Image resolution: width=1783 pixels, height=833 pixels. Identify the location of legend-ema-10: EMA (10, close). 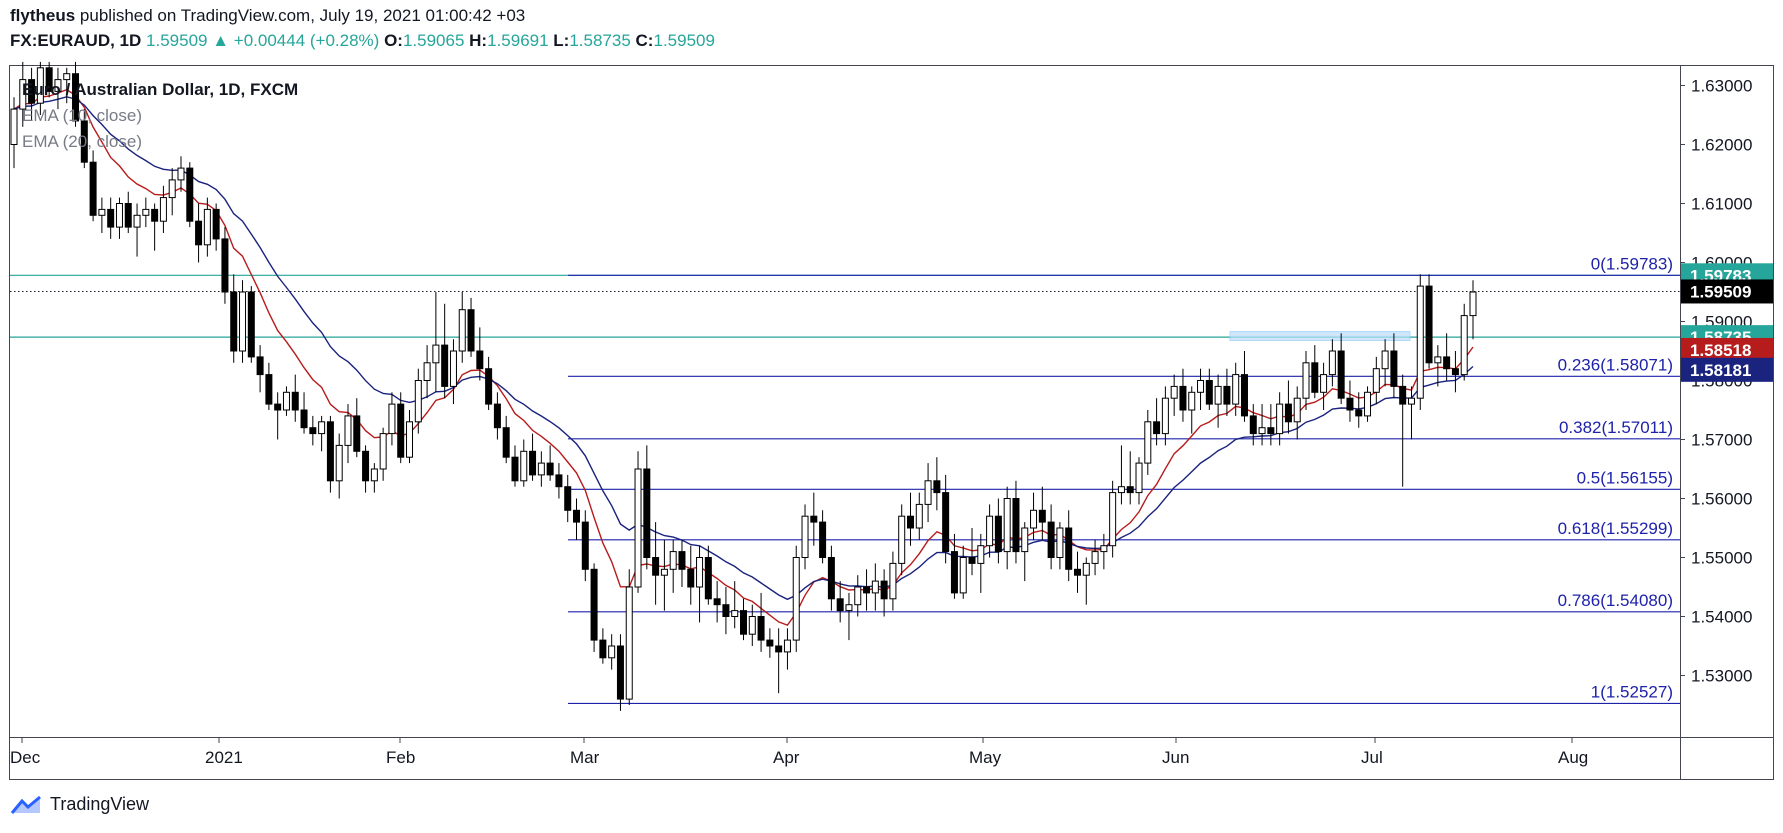
(82, 115).